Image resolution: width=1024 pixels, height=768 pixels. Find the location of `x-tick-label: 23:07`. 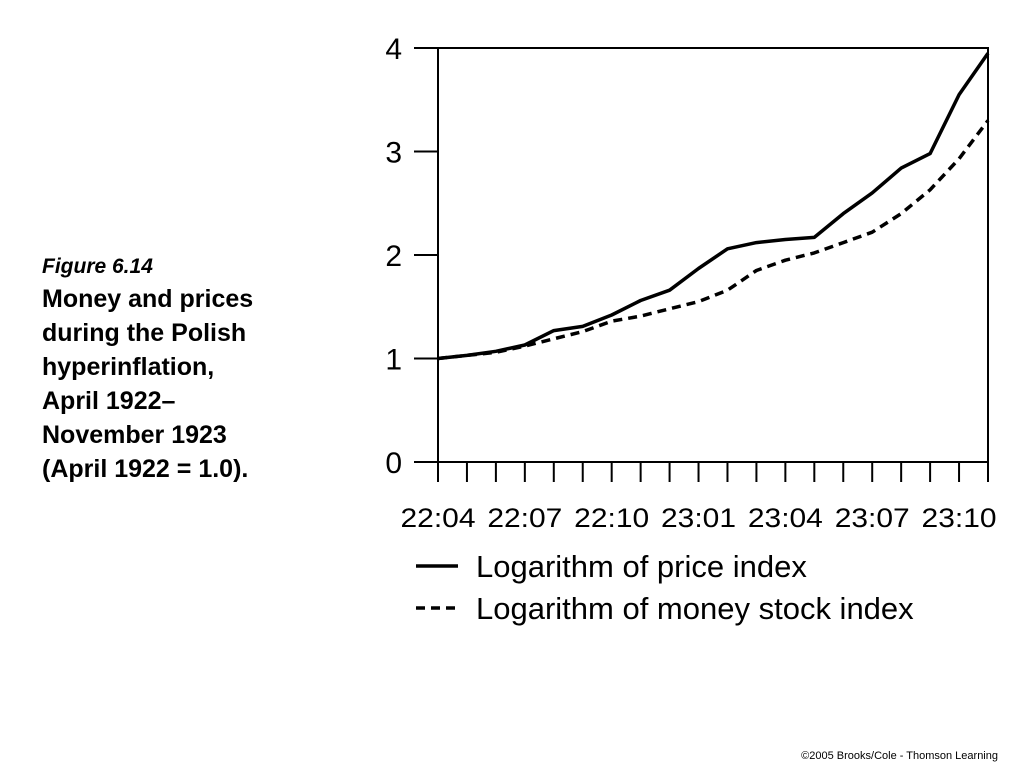

x-tick-label: 23:07 is located at coordinates (872, 518).